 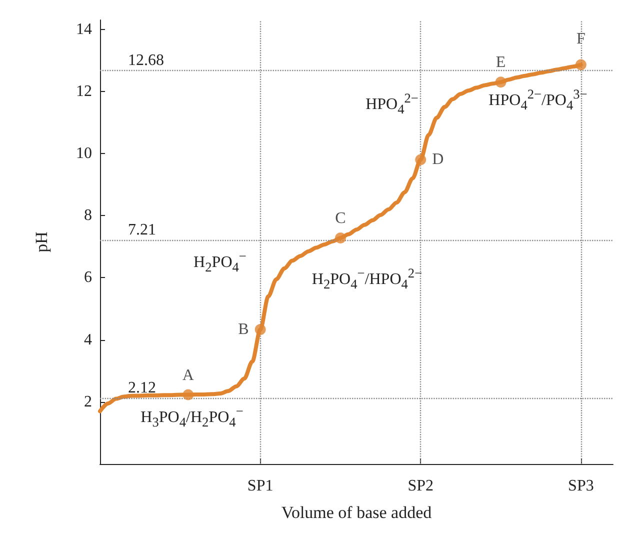 What do you see at coordinates (88, 277) in the screenshot?
I see `y-tick-label: 6` at bounding box center [88, 277].